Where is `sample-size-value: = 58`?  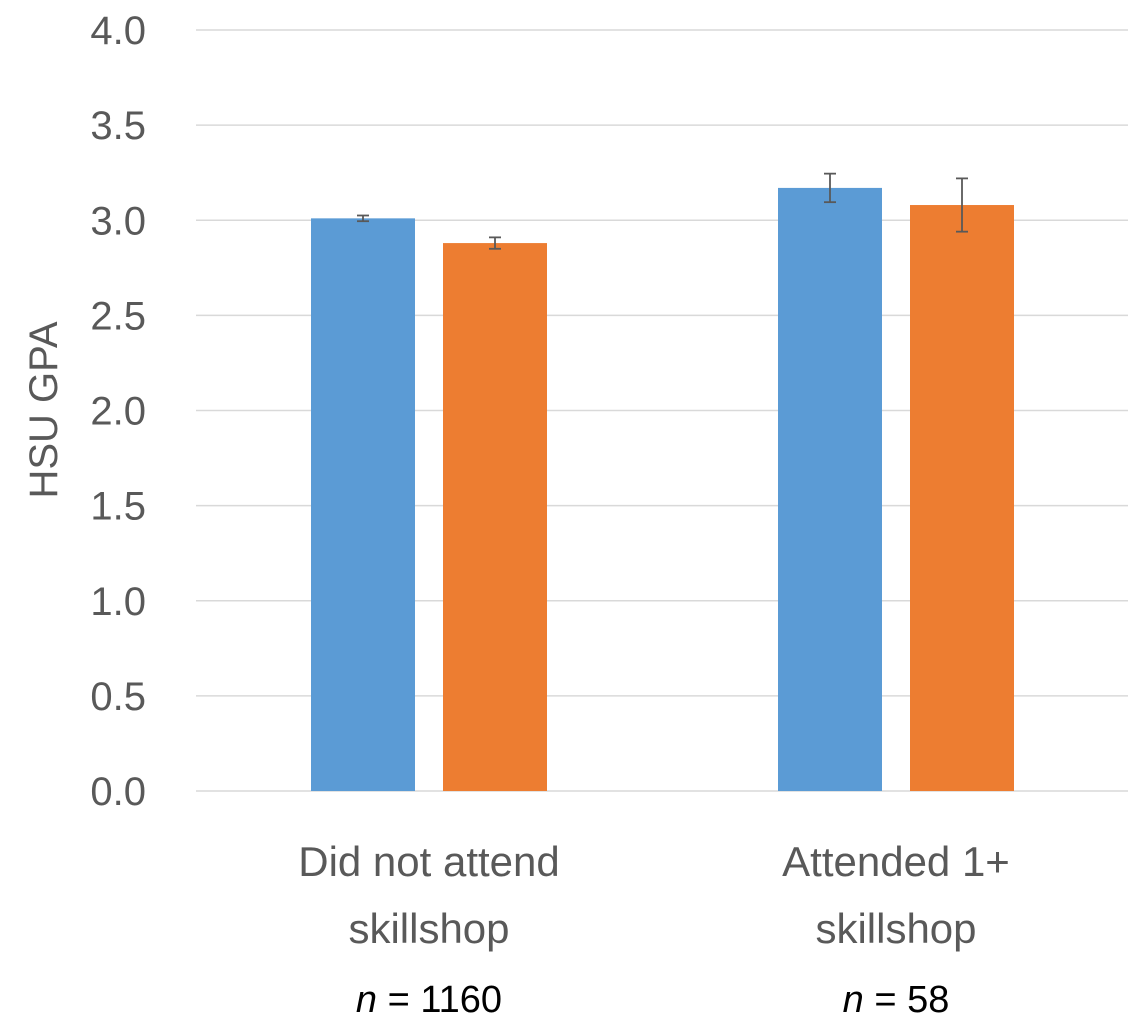
sample-size-value: = 58 is located at coordinates (907, 1000).